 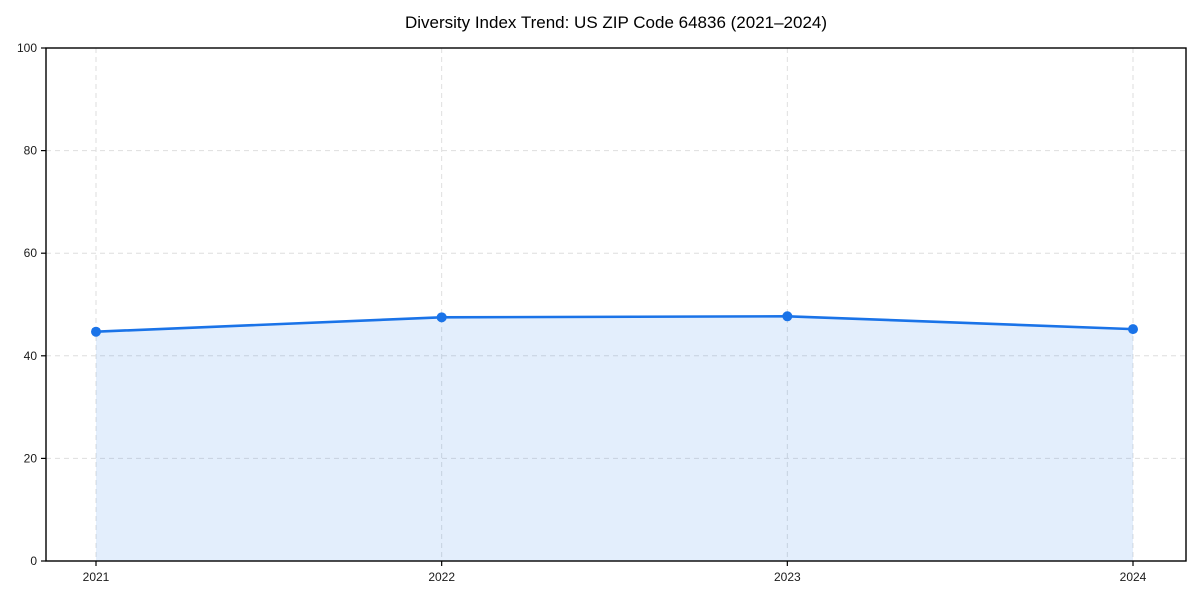 What do you see at coordinates (27, 48) in the screenshot?
I see `y-tick-label: 100` at bounding box center [27, 48].